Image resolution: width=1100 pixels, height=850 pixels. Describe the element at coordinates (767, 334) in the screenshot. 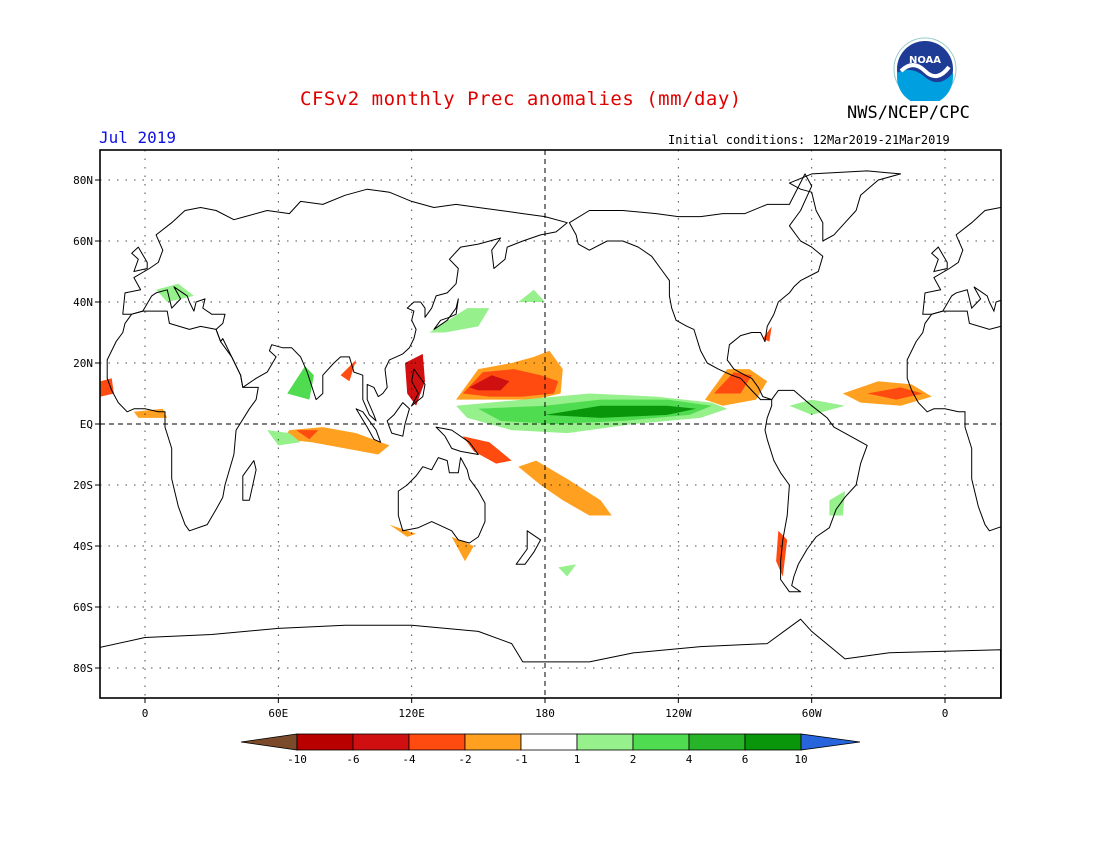

I see `florida-dry-region` at that location.